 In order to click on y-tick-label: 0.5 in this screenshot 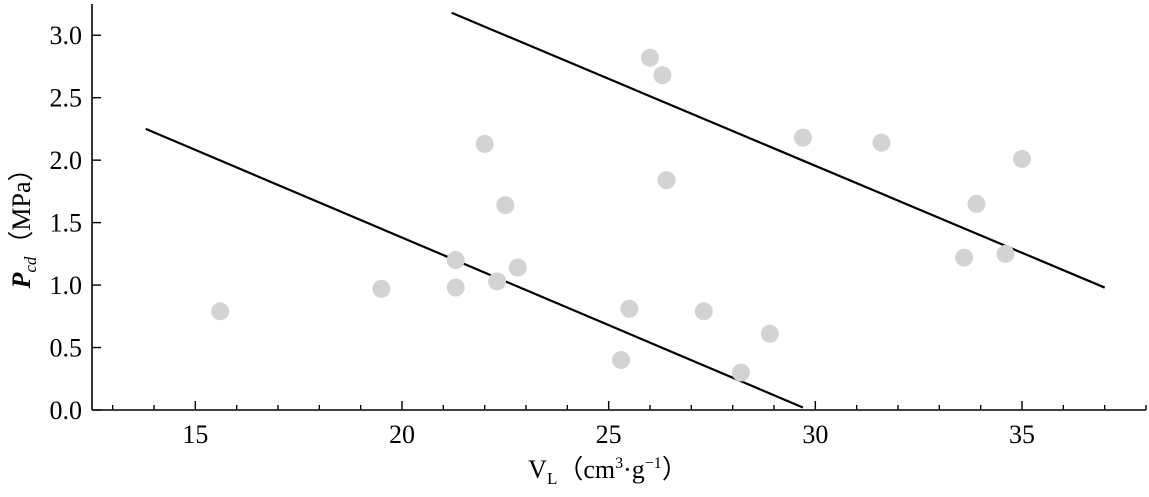, I will do `click(66, 348)`.